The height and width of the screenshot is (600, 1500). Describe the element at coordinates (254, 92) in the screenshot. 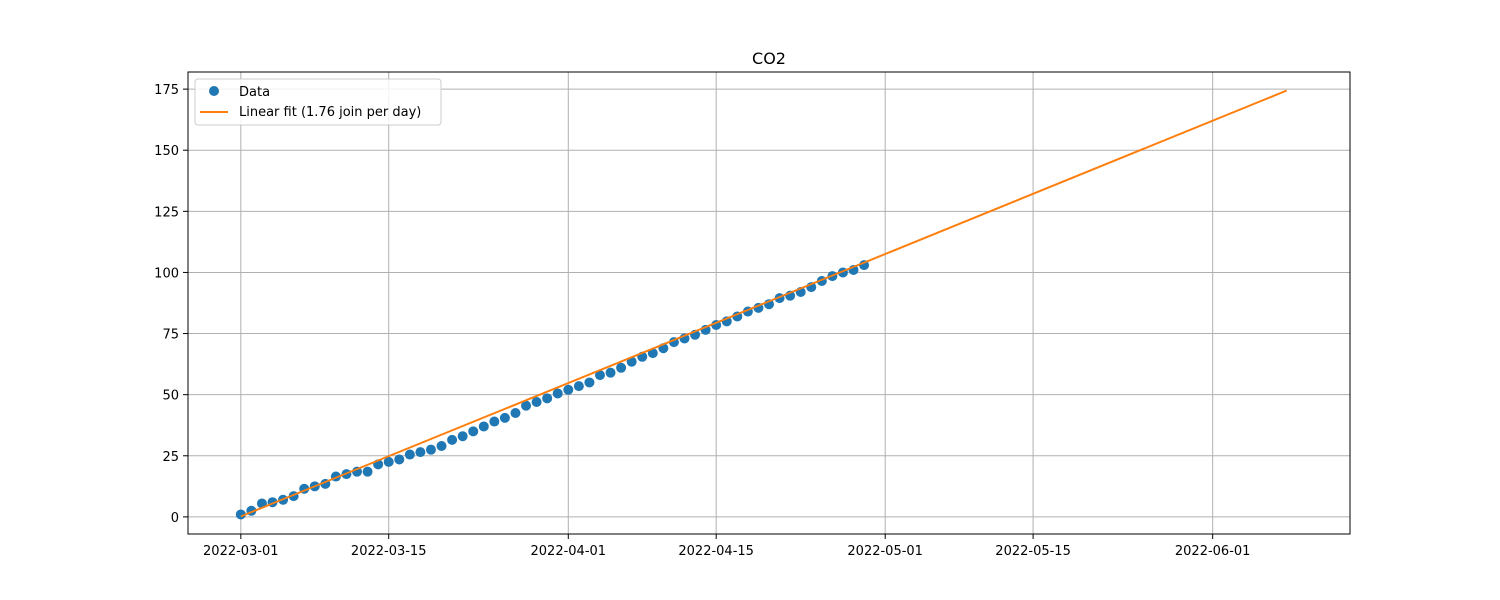

I see `legend-label-data: Data` at that location.